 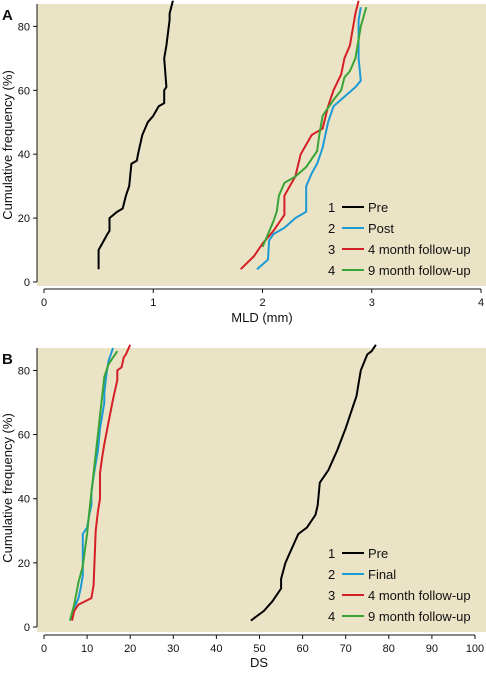 What do you see at coordinates (135, 135) in the screenshot?
I see `panel-a-series-pre` at bounding box center [135, 135].